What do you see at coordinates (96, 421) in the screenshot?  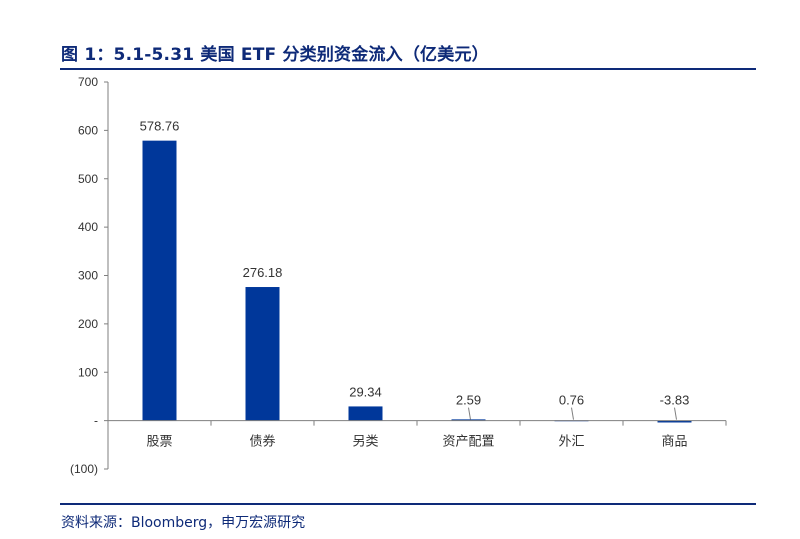 I see `y-tick-label: -` at bounding box center [96, 421].